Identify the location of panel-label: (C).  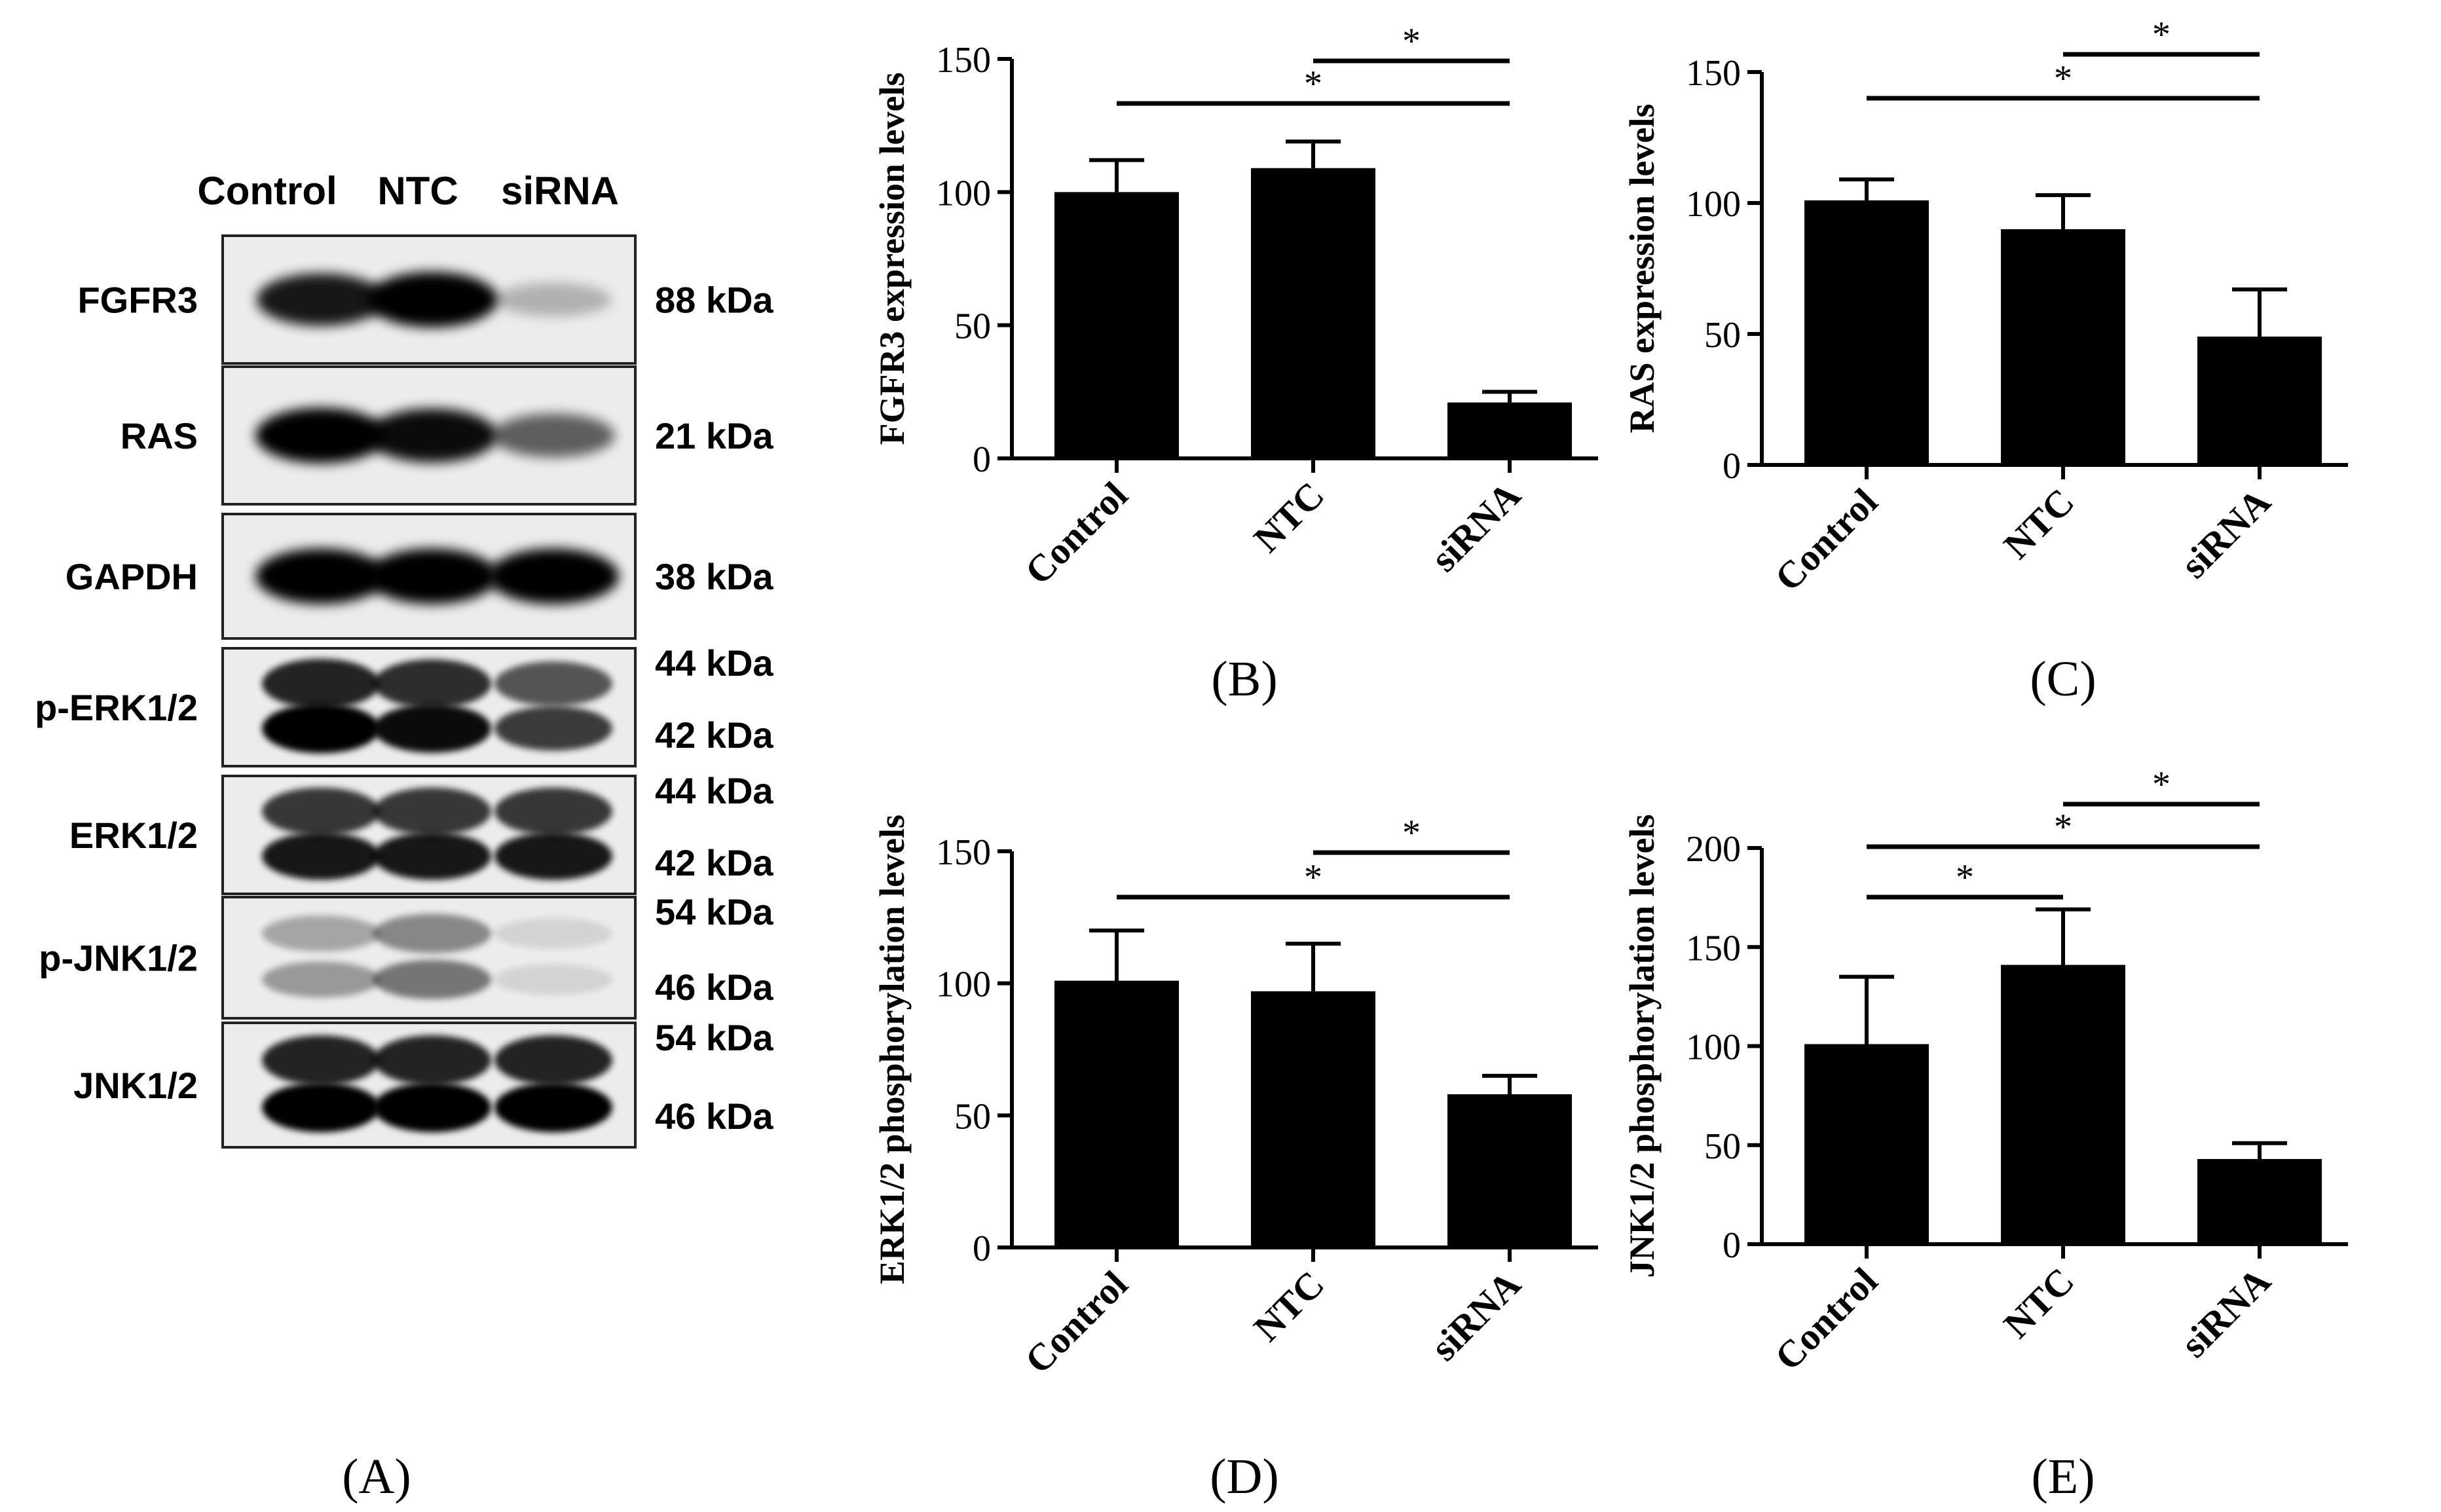
(2063, 679).